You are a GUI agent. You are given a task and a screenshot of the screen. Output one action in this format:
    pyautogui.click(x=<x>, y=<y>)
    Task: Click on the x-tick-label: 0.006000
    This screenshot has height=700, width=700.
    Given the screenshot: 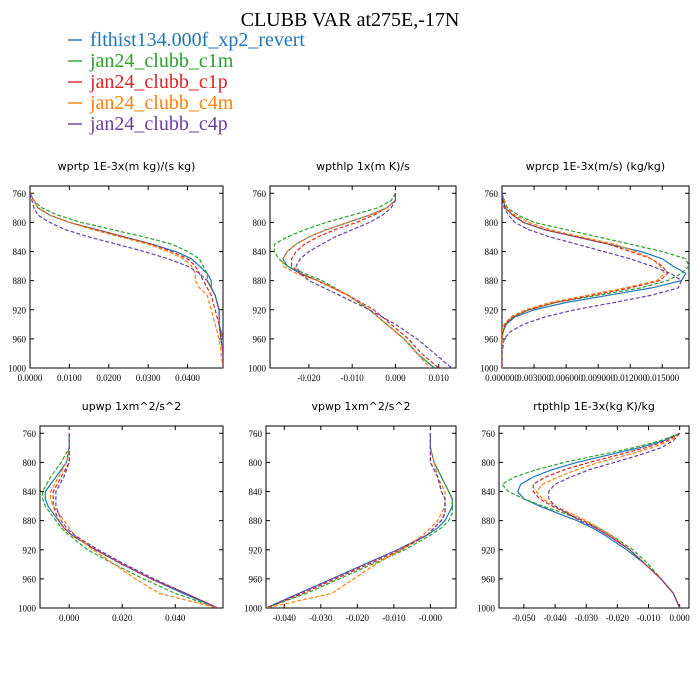 What is the action you would take?
    pyautogui.click(x=566, y=378)
    